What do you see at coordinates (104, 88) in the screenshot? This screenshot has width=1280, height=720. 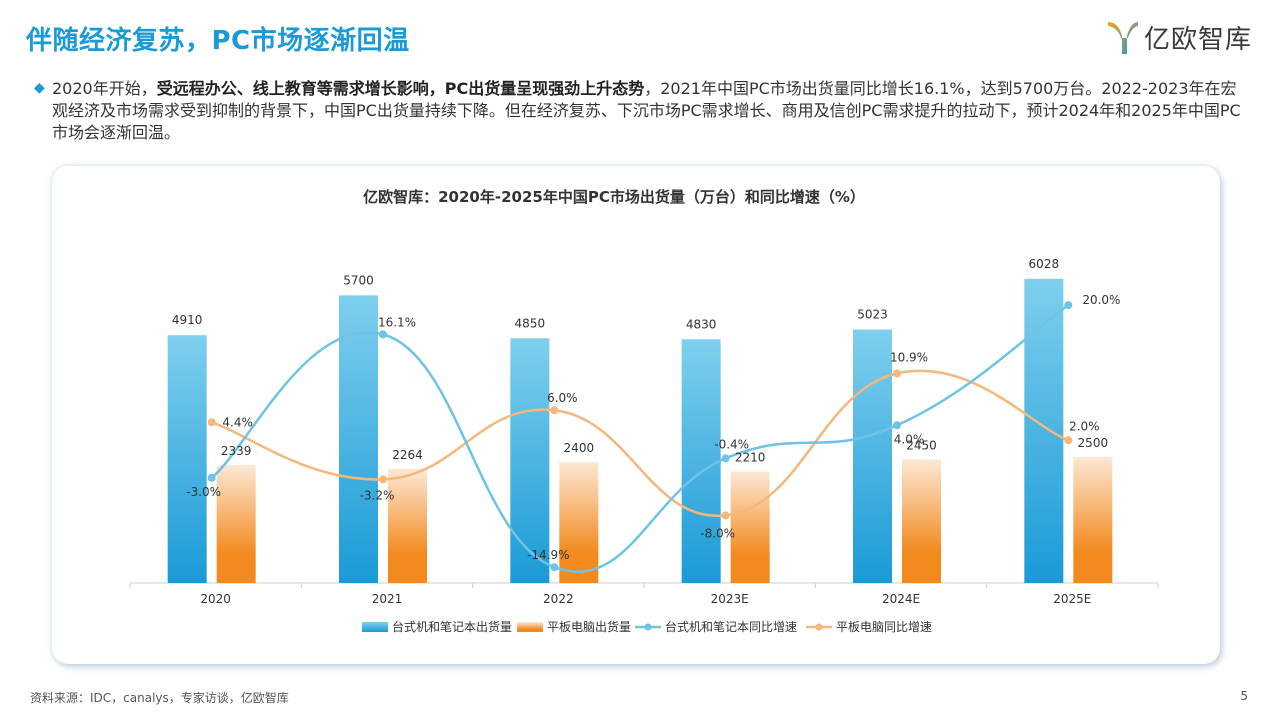 I see `summary-text-1: 2020年开始，` at bounding box center [104, 88].